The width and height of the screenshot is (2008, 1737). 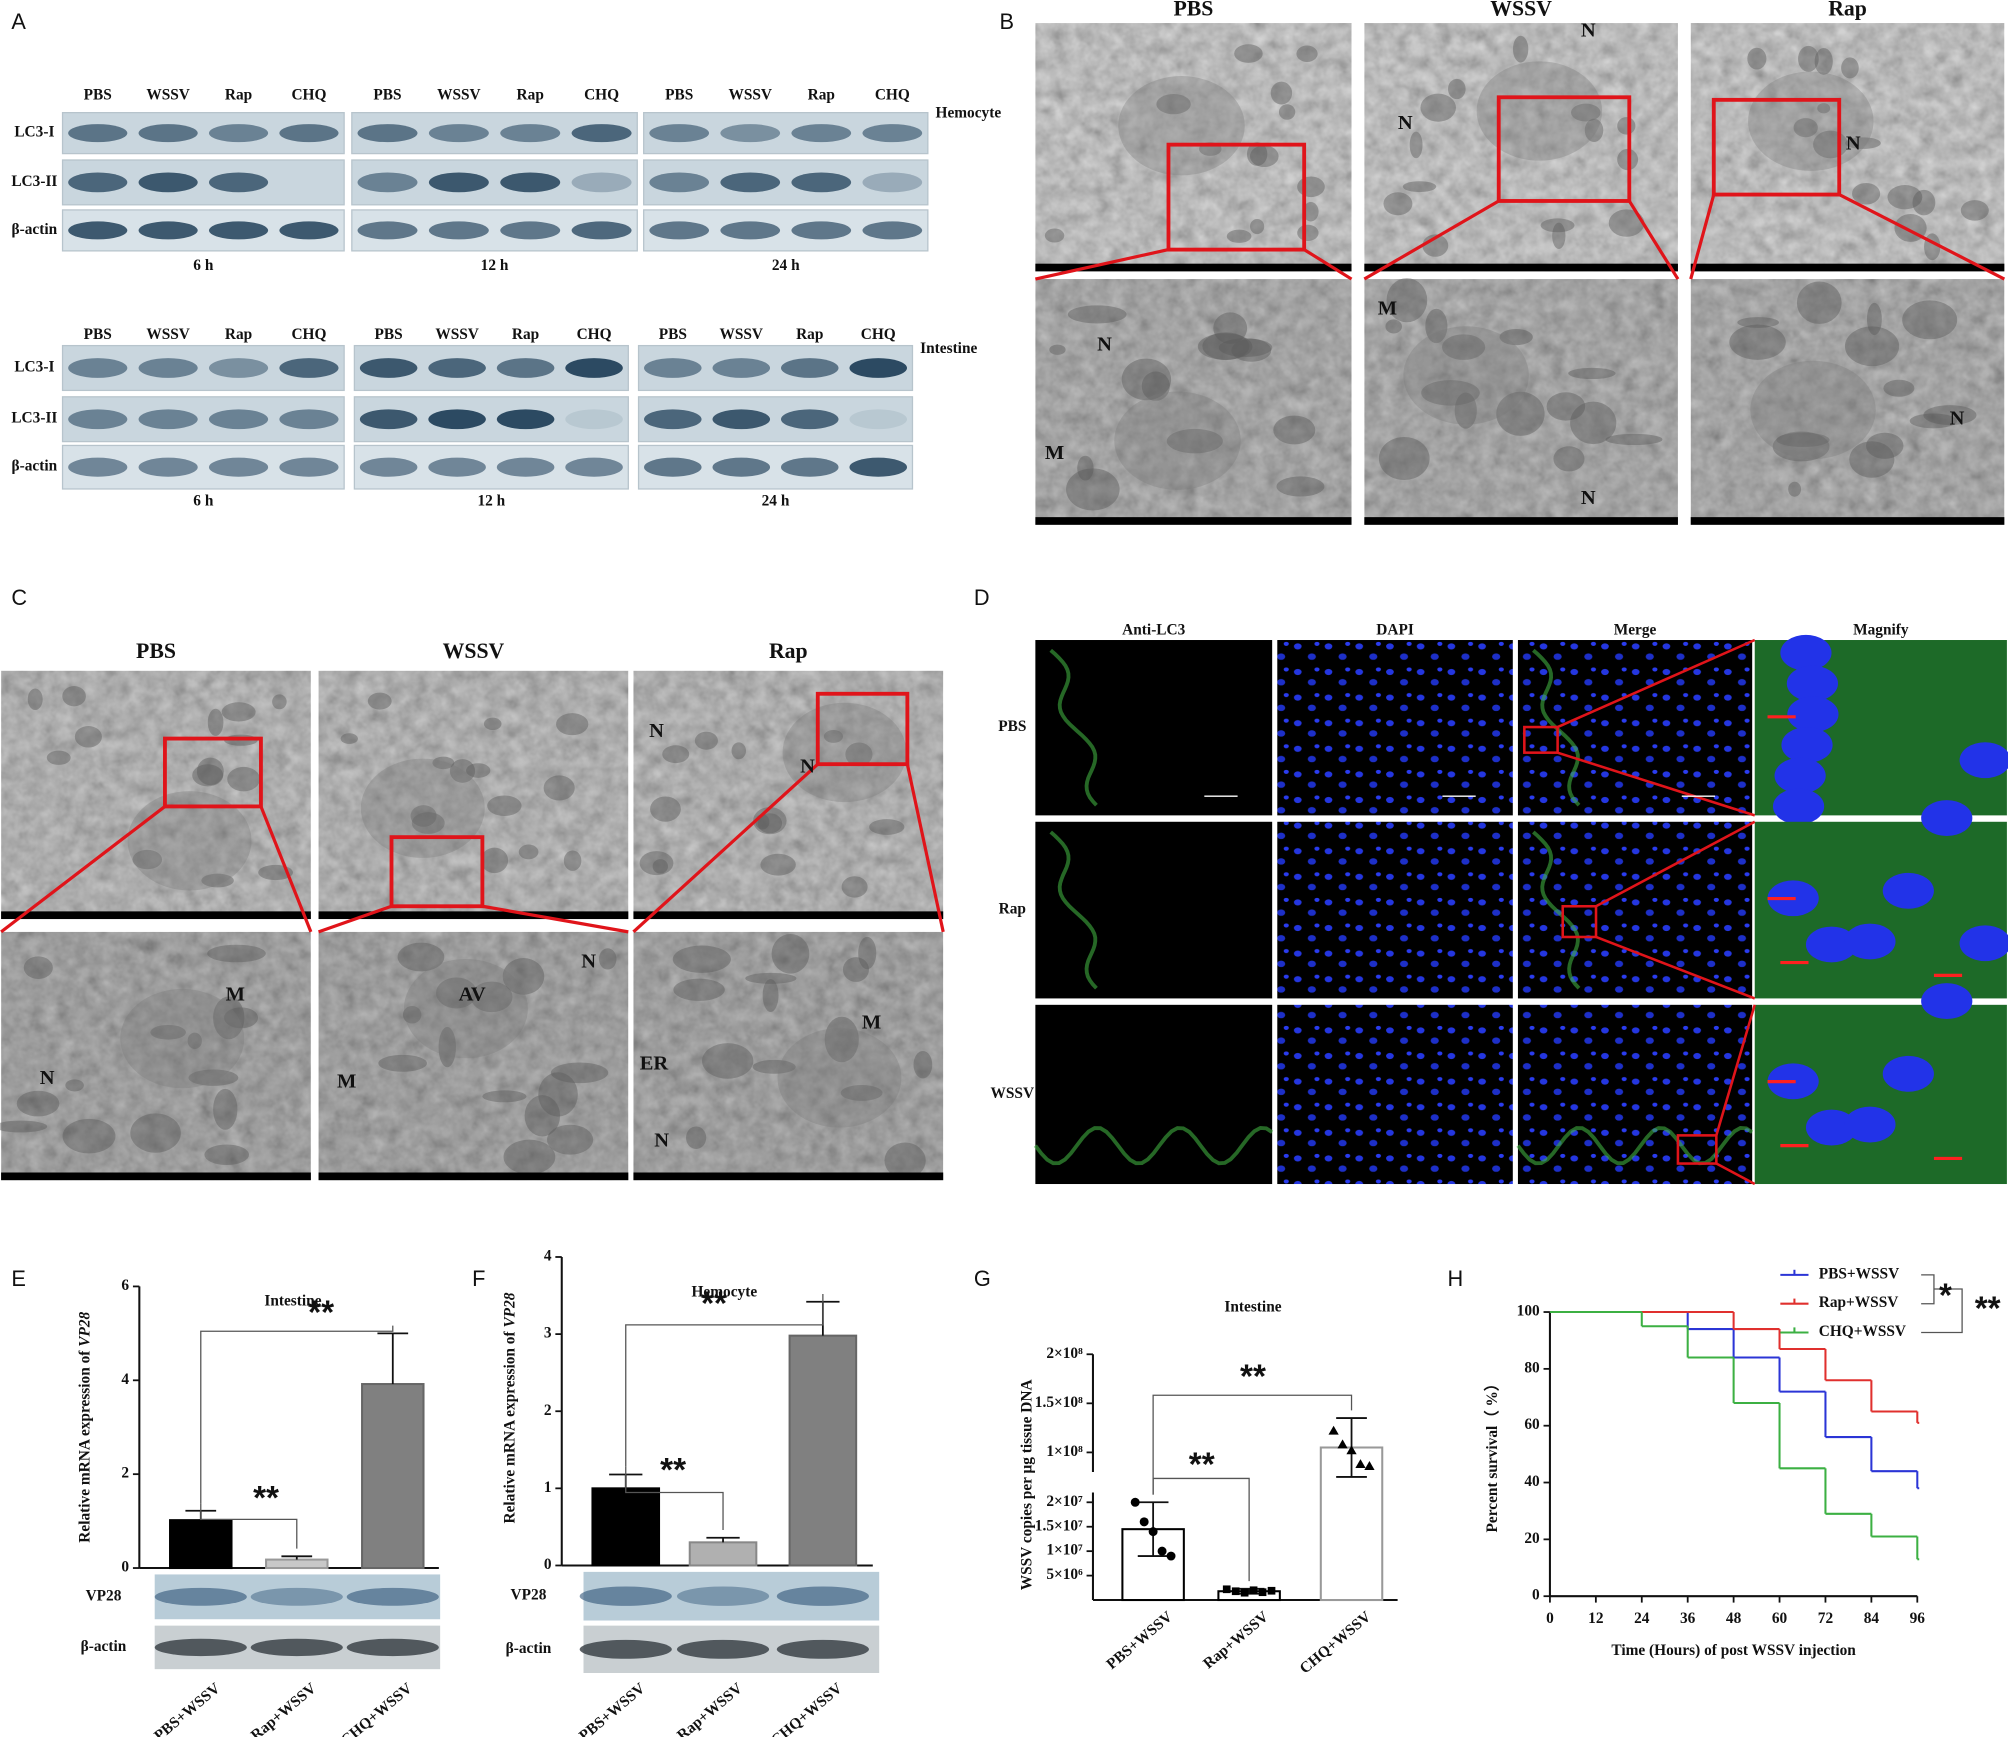 I want to click on x-tick-label: CHQ+WSSV, so click(x=807, y=1708).